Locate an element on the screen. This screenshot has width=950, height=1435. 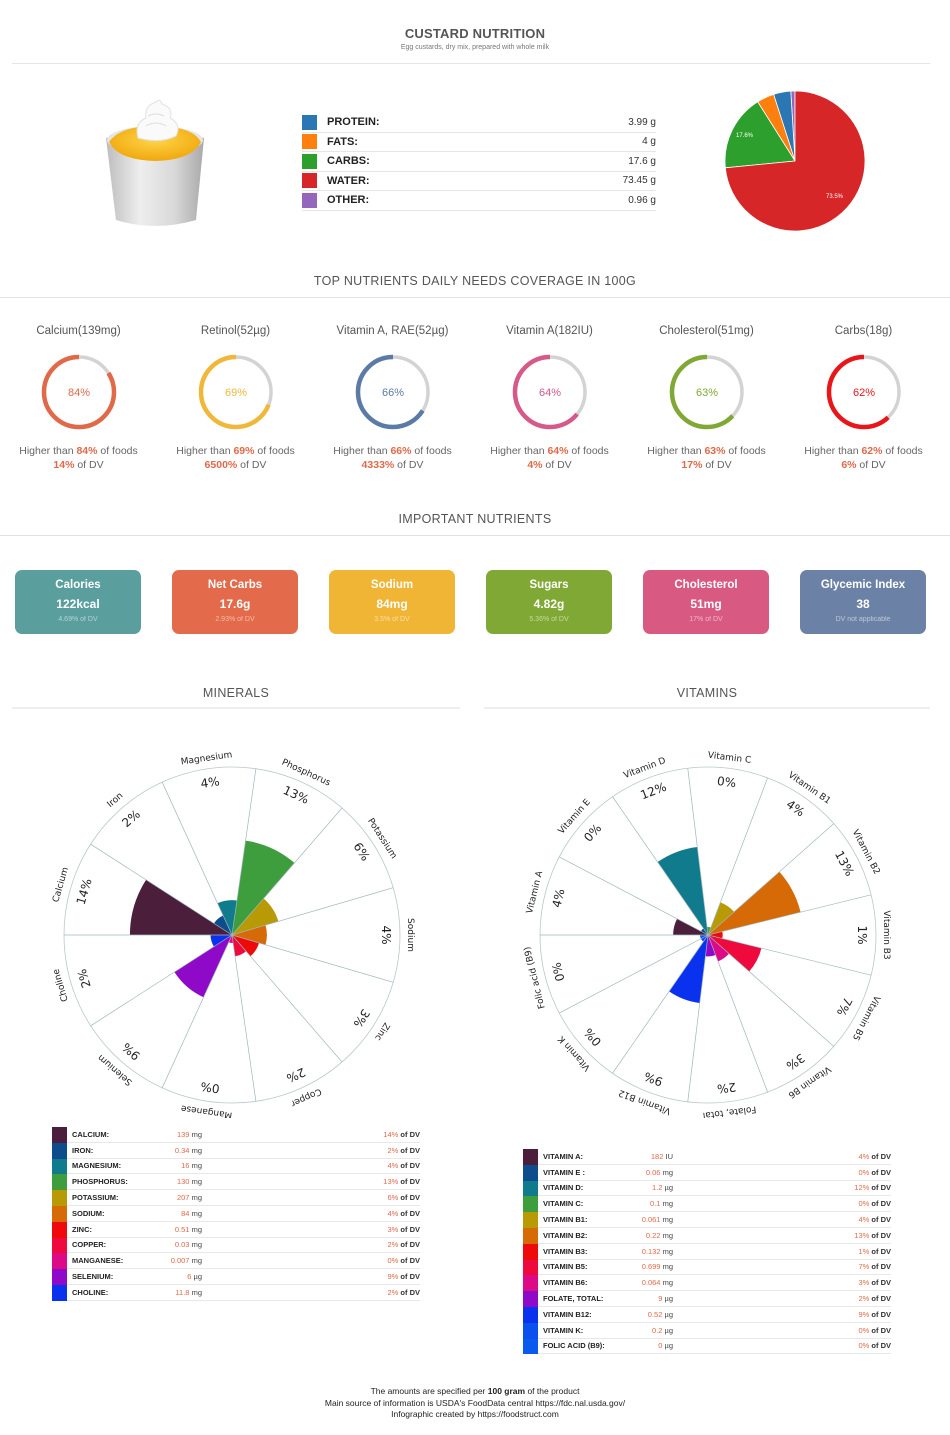
table-row: ZINC: 0.51 mg 3% of DV is located at coordinates (236, 1229).